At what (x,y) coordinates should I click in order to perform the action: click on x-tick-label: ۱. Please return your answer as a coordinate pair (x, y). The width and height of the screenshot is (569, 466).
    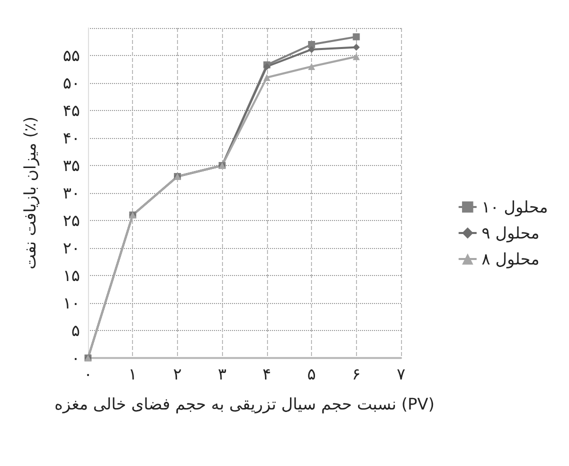
    Looking at the image, I should click on (133, 374).